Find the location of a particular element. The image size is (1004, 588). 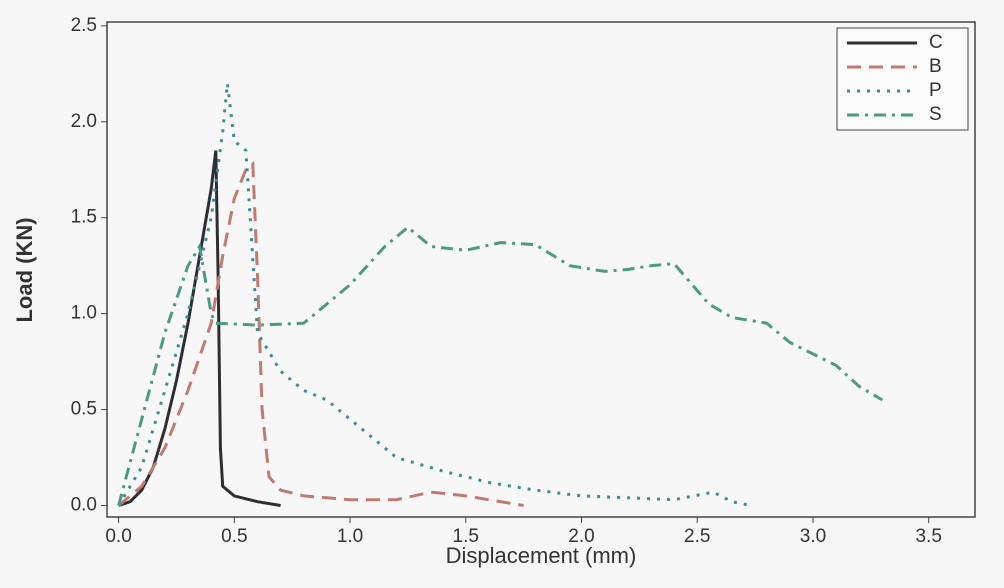

x-tick-label: 2.5 is located at coordinates (697, 536).